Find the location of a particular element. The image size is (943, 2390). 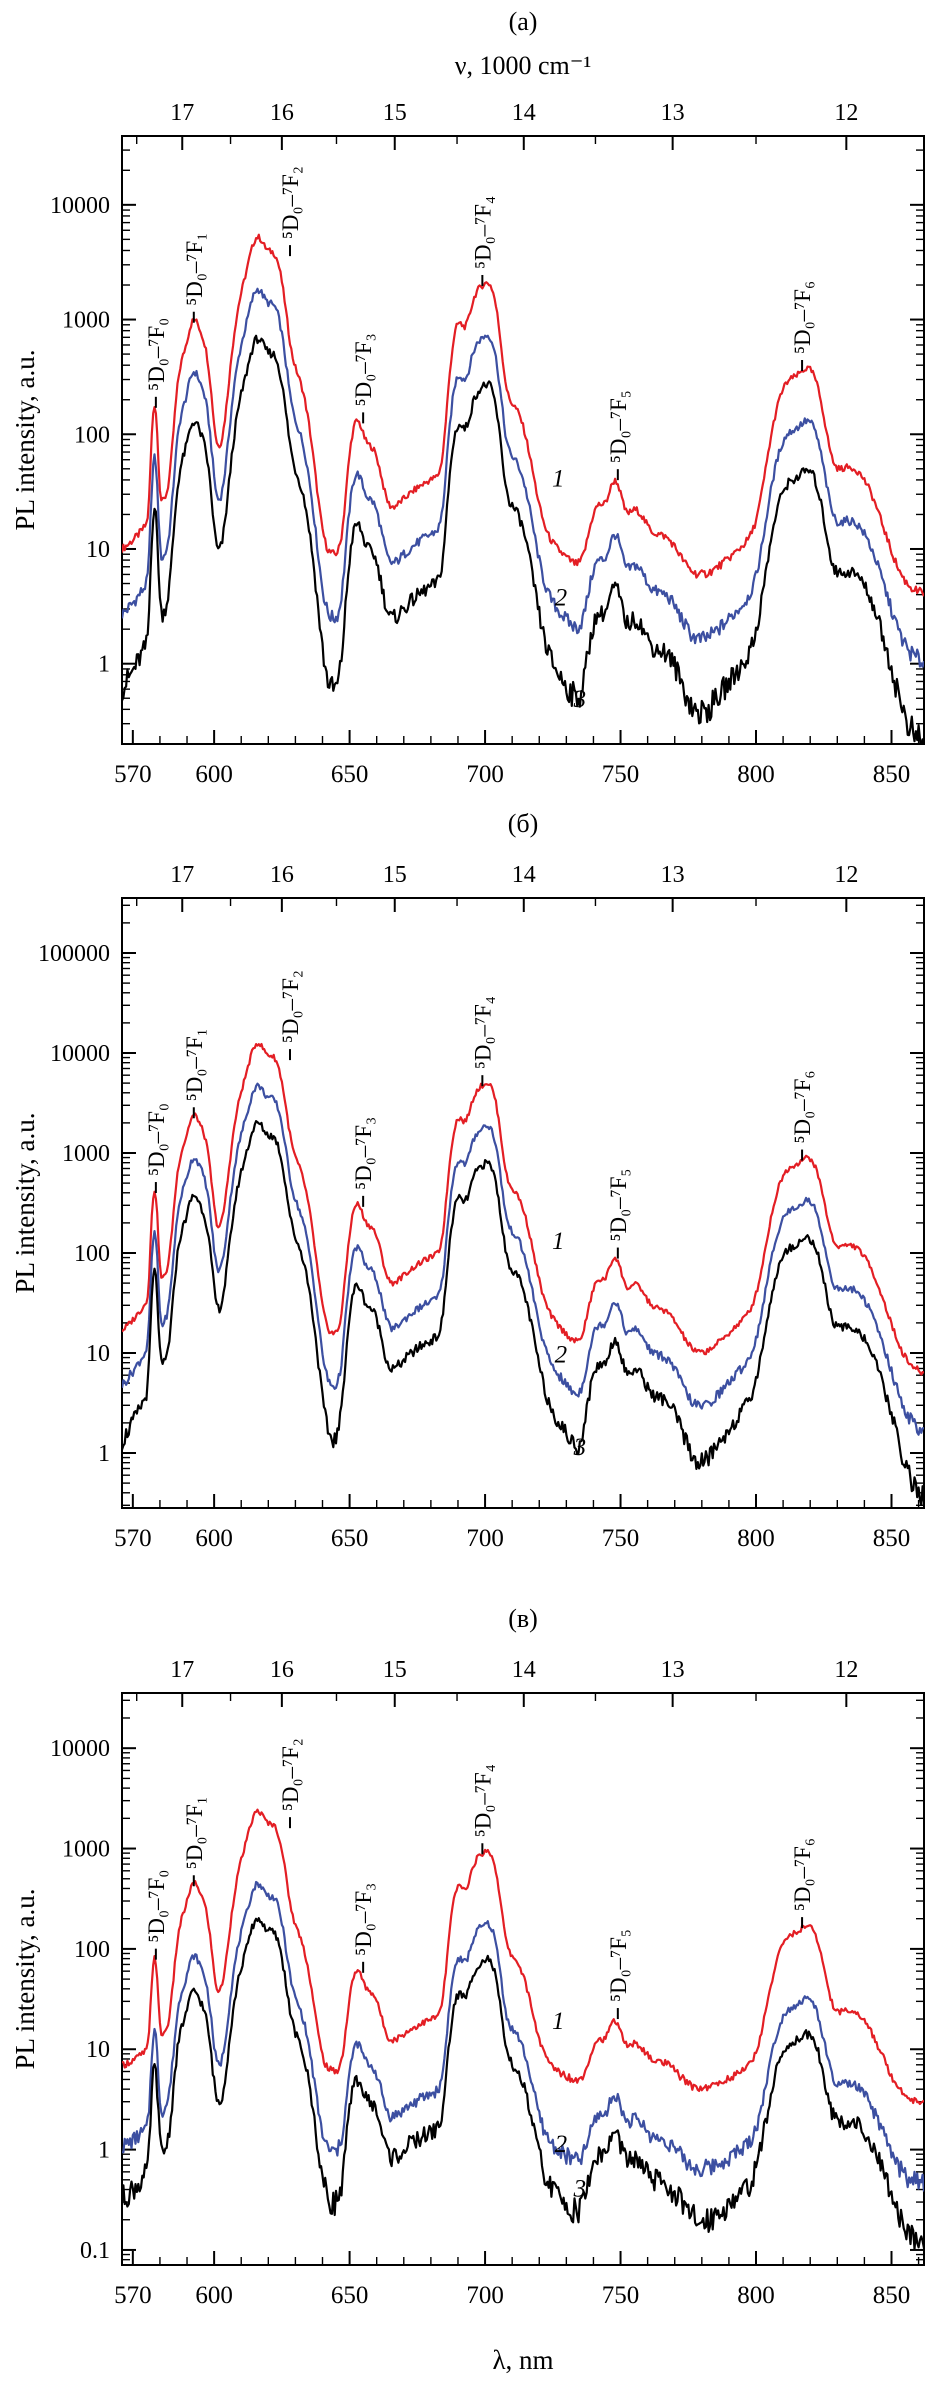

panel-title: (а) is located at coordinates (523, 21).